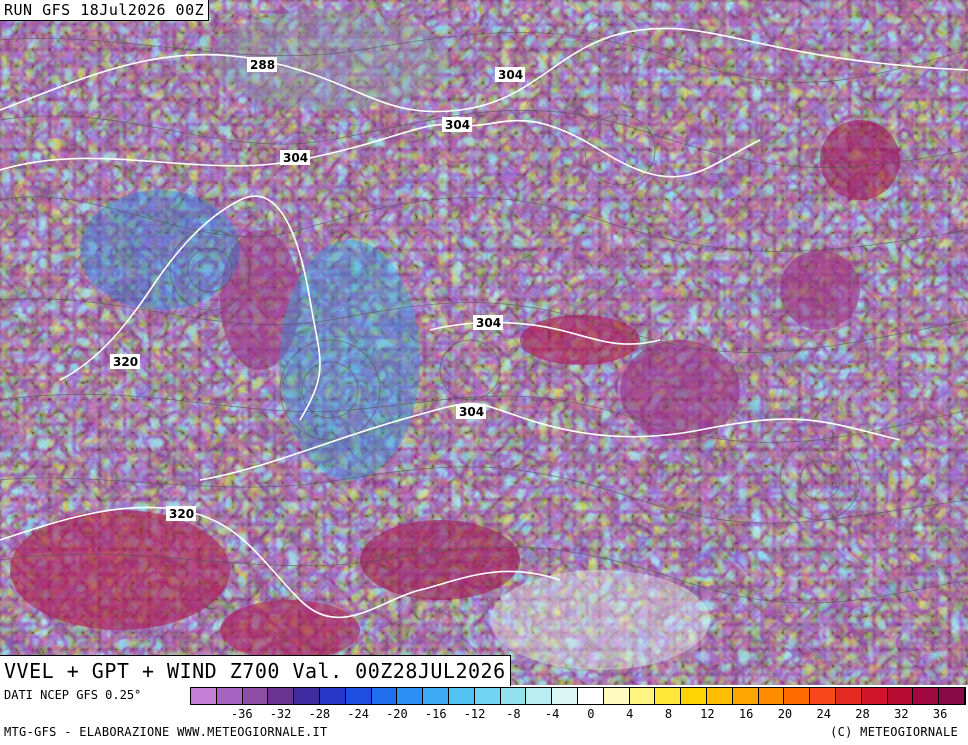 The height and width of the screenshot is (745, 968). What do you see at coordinates (241, 714) in the screenshot?
I see `color-scale-tick: -36` at bounding box center [241, 714].